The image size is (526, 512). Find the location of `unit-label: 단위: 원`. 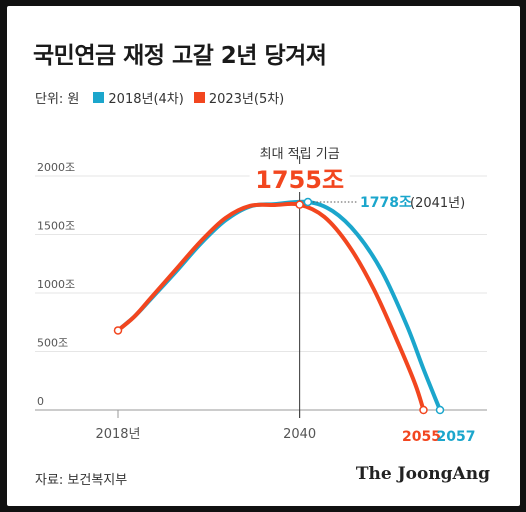

unit-label: 단위: 원 is located at coordinates (57, 99).